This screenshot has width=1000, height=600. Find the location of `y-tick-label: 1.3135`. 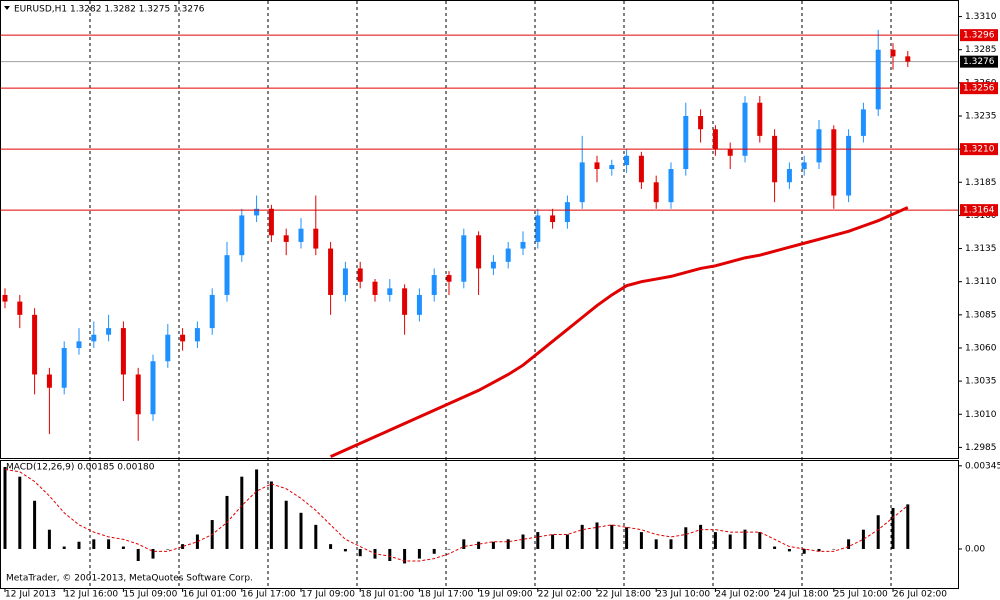

y-tick-label: 1.3135 is located at coordinates (981, 249).